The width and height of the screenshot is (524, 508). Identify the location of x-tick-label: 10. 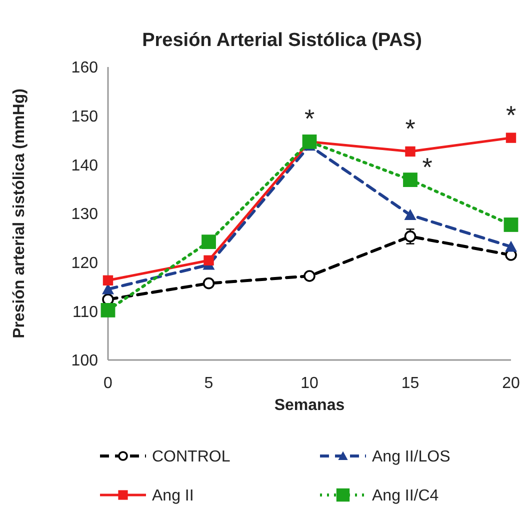
(309, 383).